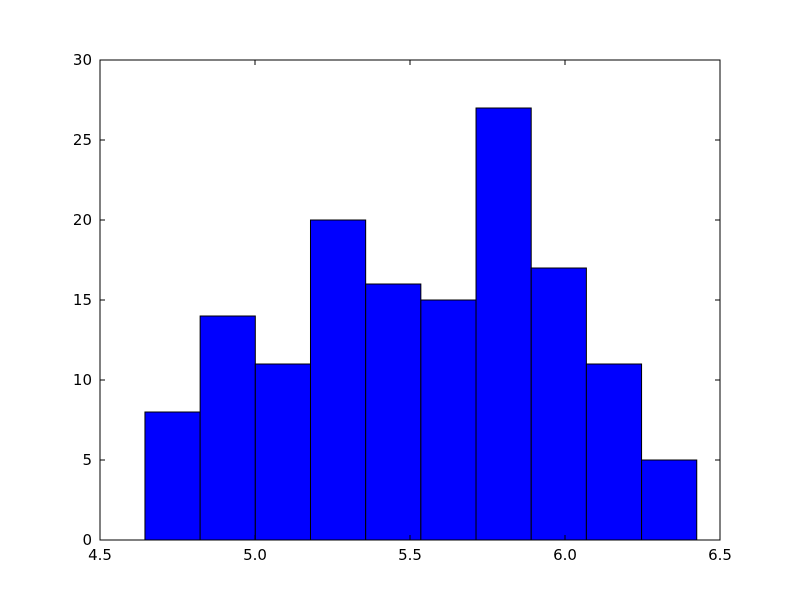 The height and width of the screenshot is (600, 800). I want to click on y-tick-label: 25, so click(82, 140).